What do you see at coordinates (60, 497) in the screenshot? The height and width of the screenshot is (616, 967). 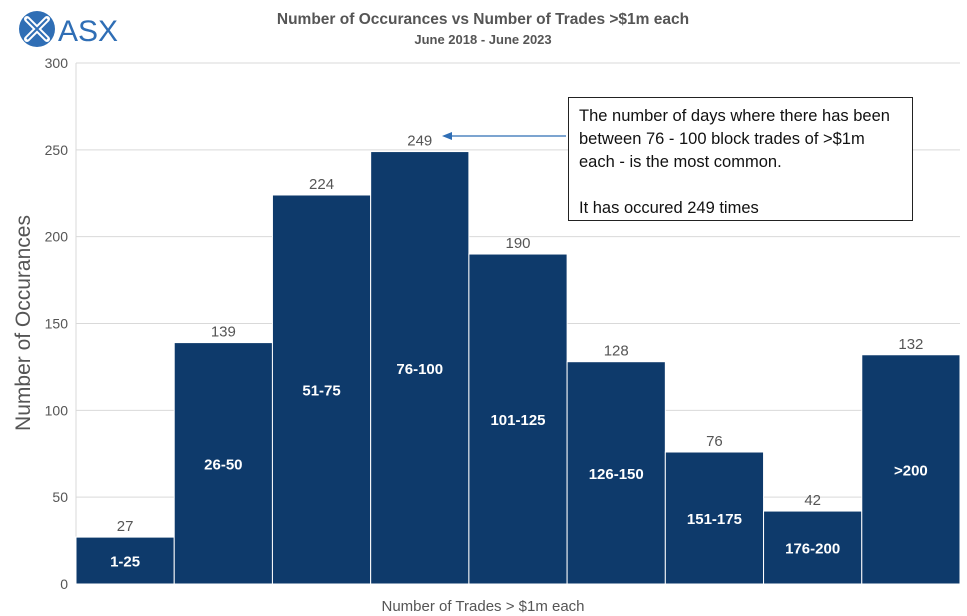 I see `y-tick-label: 50` at bounding box center [60, 497].